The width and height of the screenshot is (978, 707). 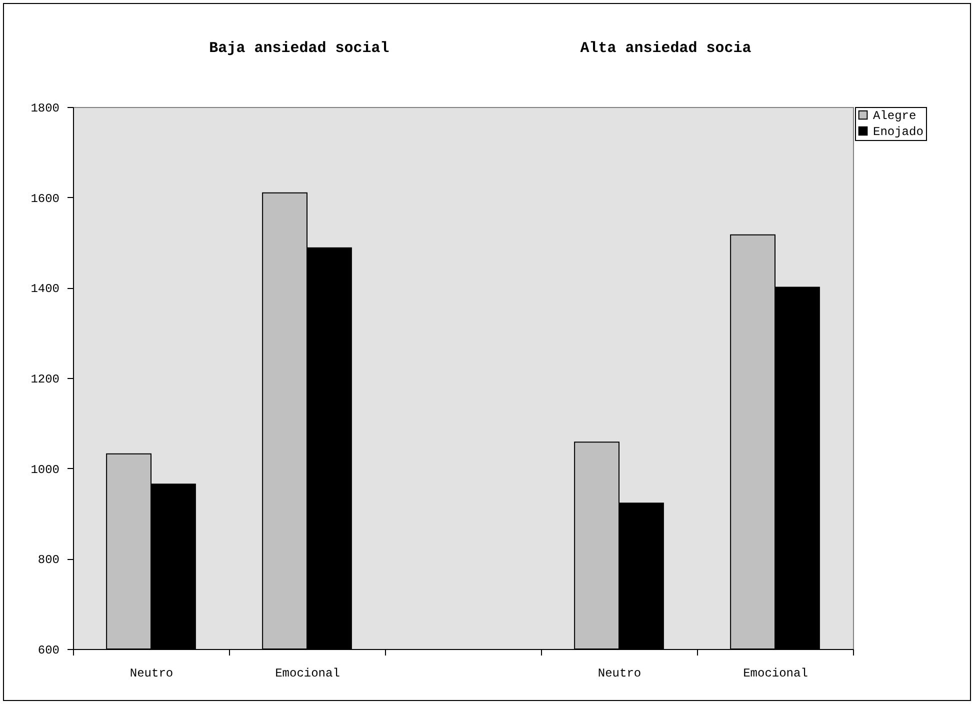 I want to click on y-tick-label: 1000, so click(x=45, y=469).